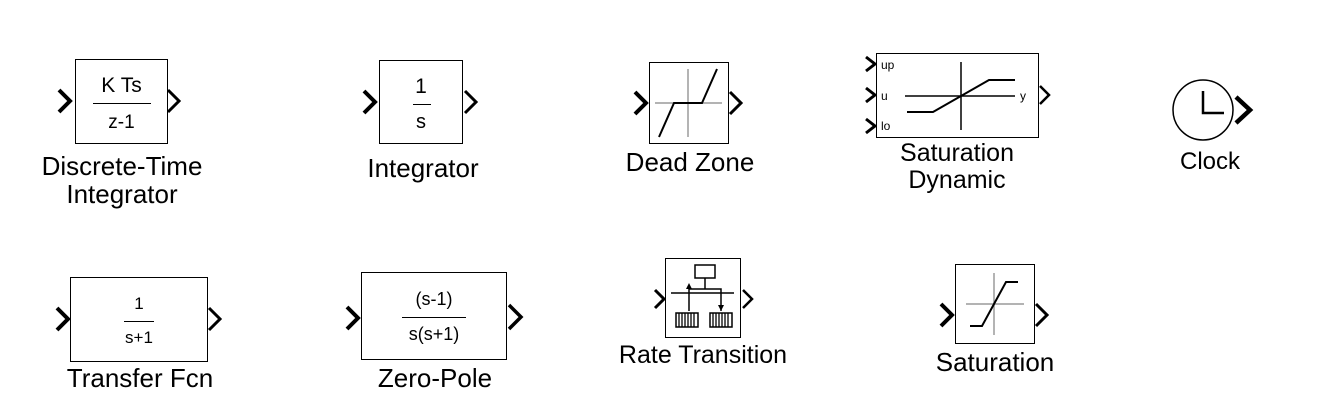  I want to click on block-denominator: s+1, so click(139, 337).